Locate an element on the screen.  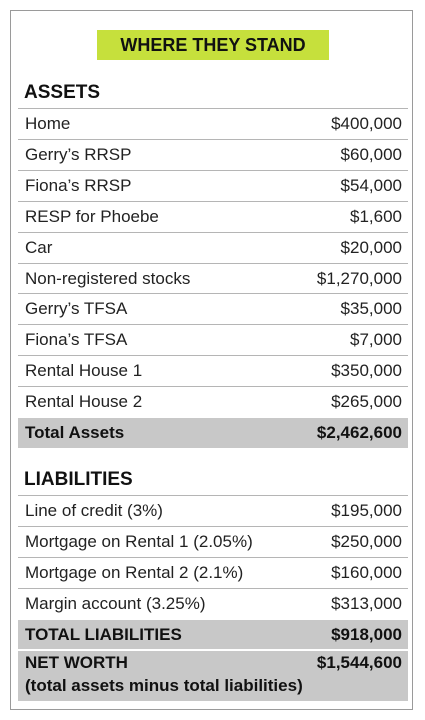
row-value: $918,000 is located at coordinates (366, 634).